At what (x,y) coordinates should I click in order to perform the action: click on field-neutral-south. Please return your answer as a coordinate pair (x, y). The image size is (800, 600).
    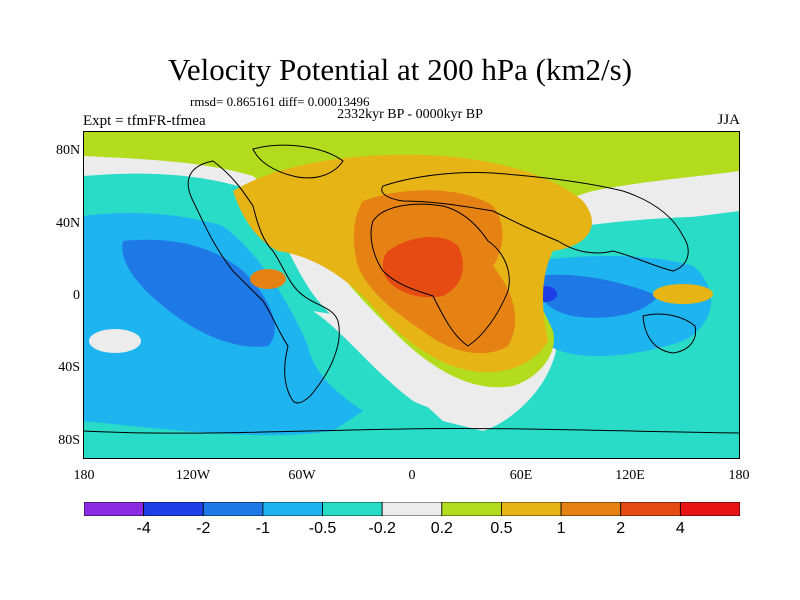
    Looking at the image, I should click on (431, 362).